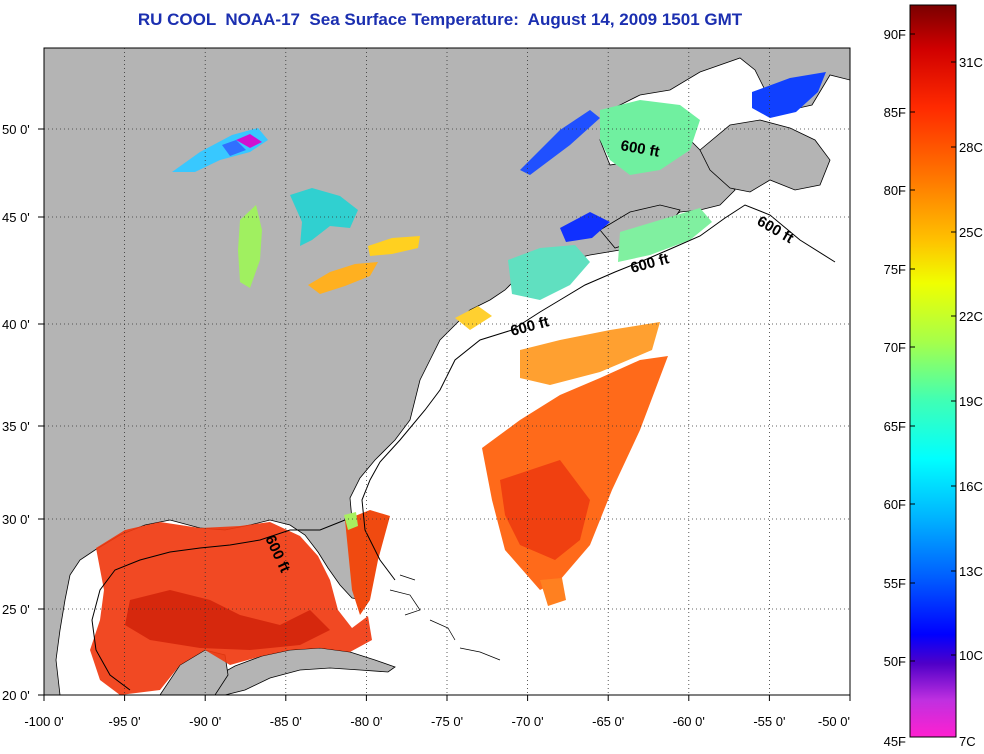 The width and height of the screenshot is (984, 754). I want to click on gulf-of-mexico-warm-pool, so click(231, 608).